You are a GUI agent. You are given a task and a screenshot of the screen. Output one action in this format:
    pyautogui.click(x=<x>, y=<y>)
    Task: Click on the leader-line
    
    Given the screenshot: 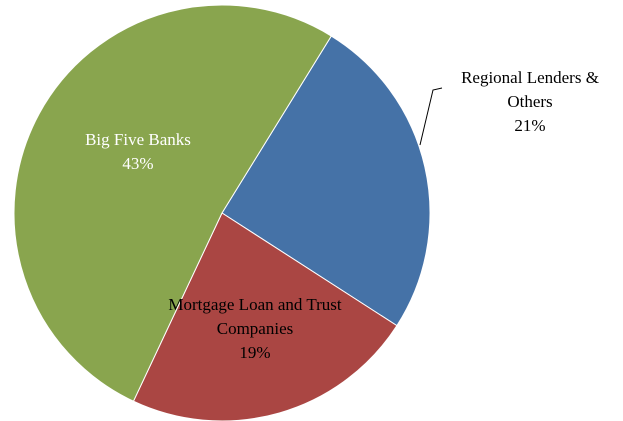 What is the action you would take?
    pyautogui.click(x=431, y=116)
    